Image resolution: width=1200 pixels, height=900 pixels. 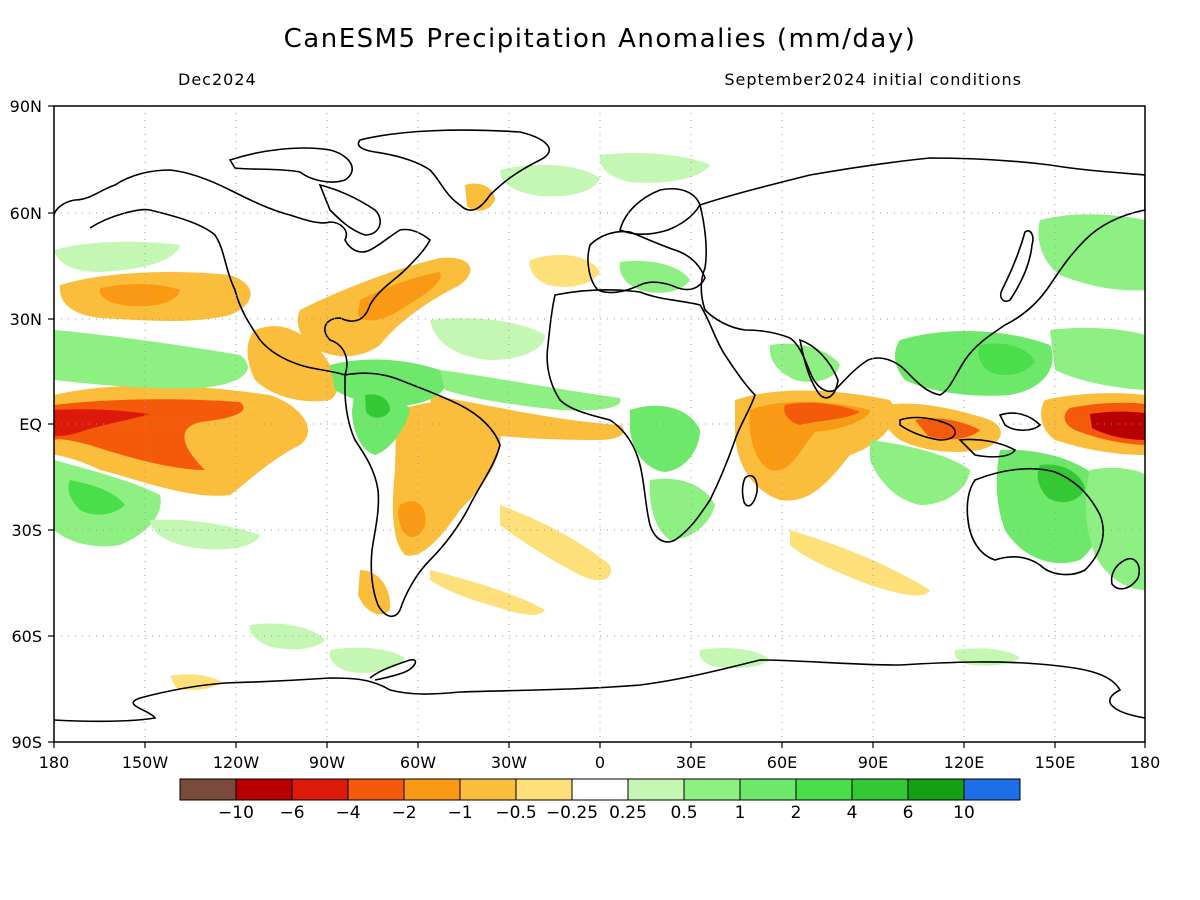 What do you see at coordinates (740, 813) in the screenshot?
I see `colorbar-label: 1` at bounding box center [740, 813].